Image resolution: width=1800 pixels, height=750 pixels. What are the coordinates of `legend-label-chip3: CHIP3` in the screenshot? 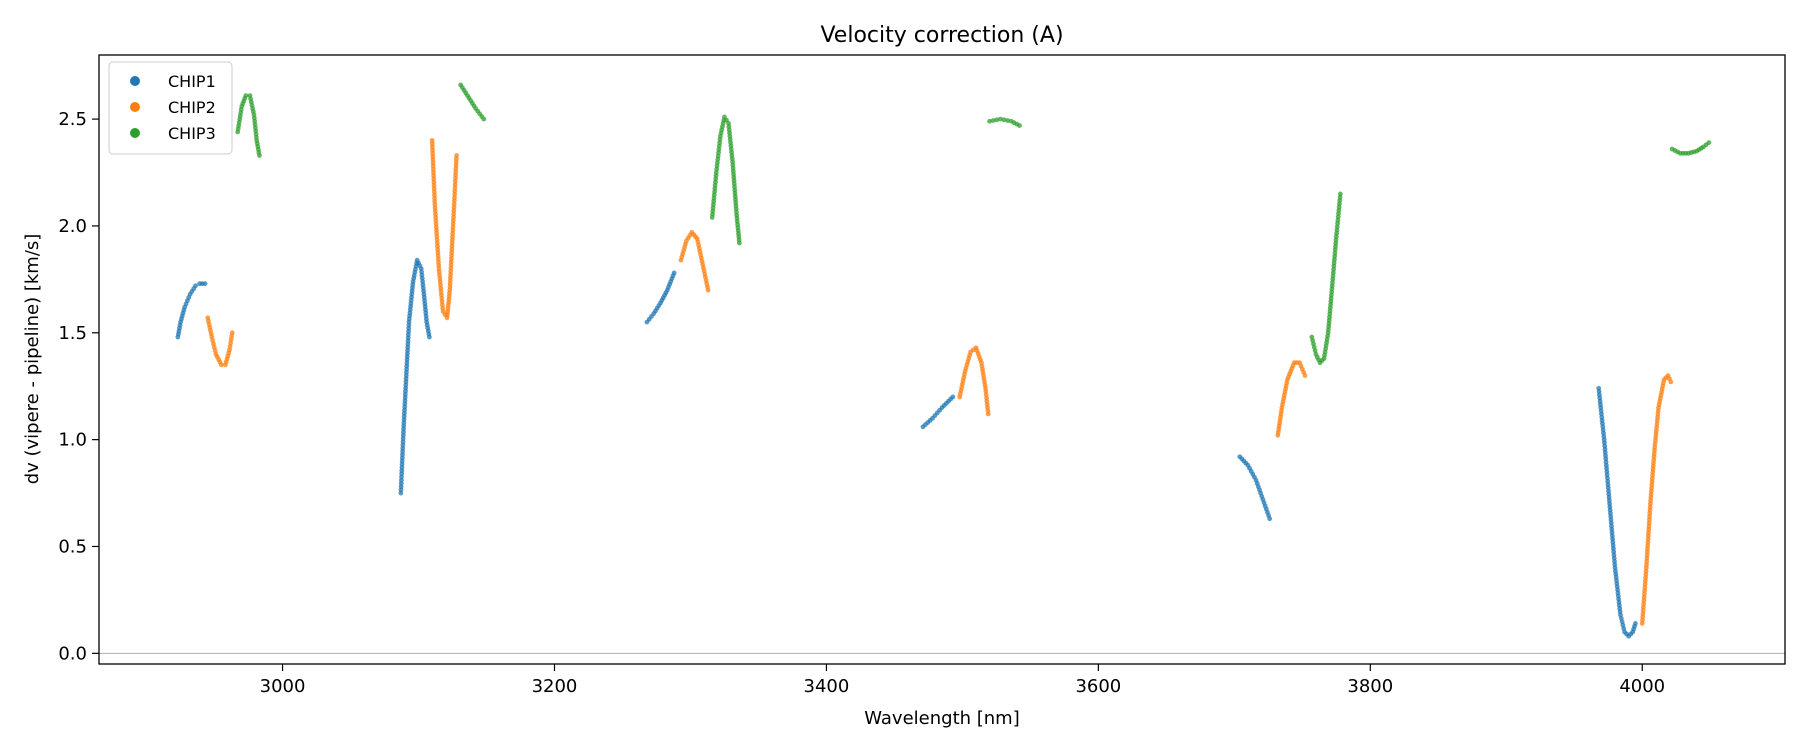 It's located at (192, 133).